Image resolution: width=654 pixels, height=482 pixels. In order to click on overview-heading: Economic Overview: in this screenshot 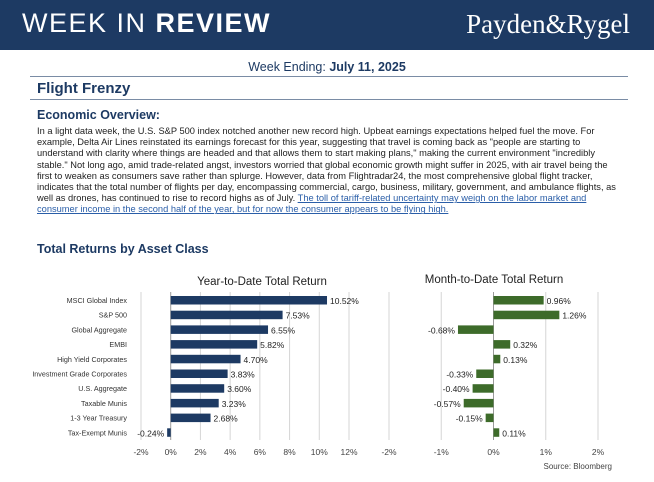, I will do `click(98, 115)`.